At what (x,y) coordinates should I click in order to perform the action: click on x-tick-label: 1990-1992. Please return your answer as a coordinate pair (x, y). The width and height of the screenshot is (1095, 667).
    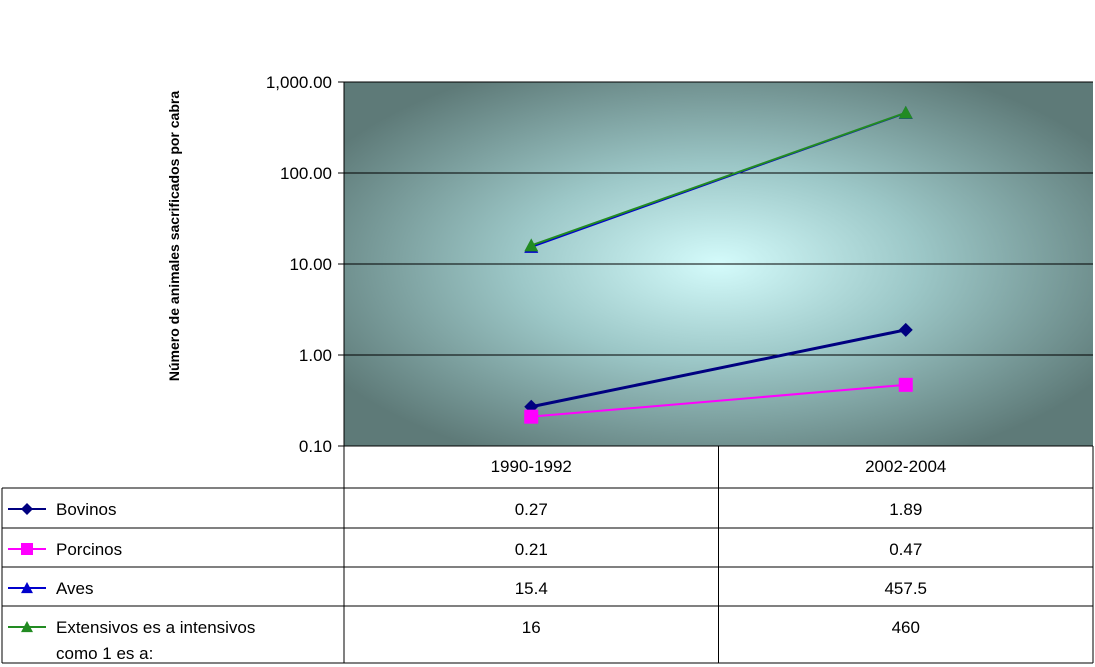
    Looking at the image, I should click on (531, 466).